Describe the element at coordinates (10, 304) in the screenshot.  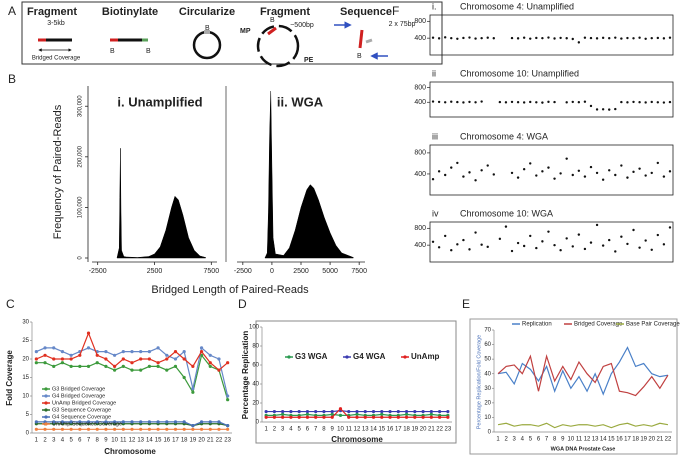
I see `panel-label: C` at that location.